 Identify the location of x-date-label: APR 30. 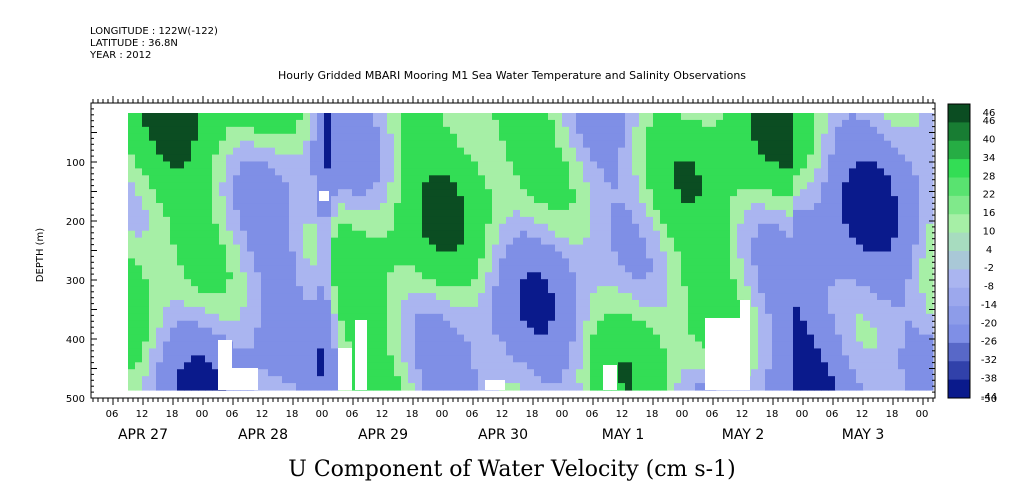
(503, 435).